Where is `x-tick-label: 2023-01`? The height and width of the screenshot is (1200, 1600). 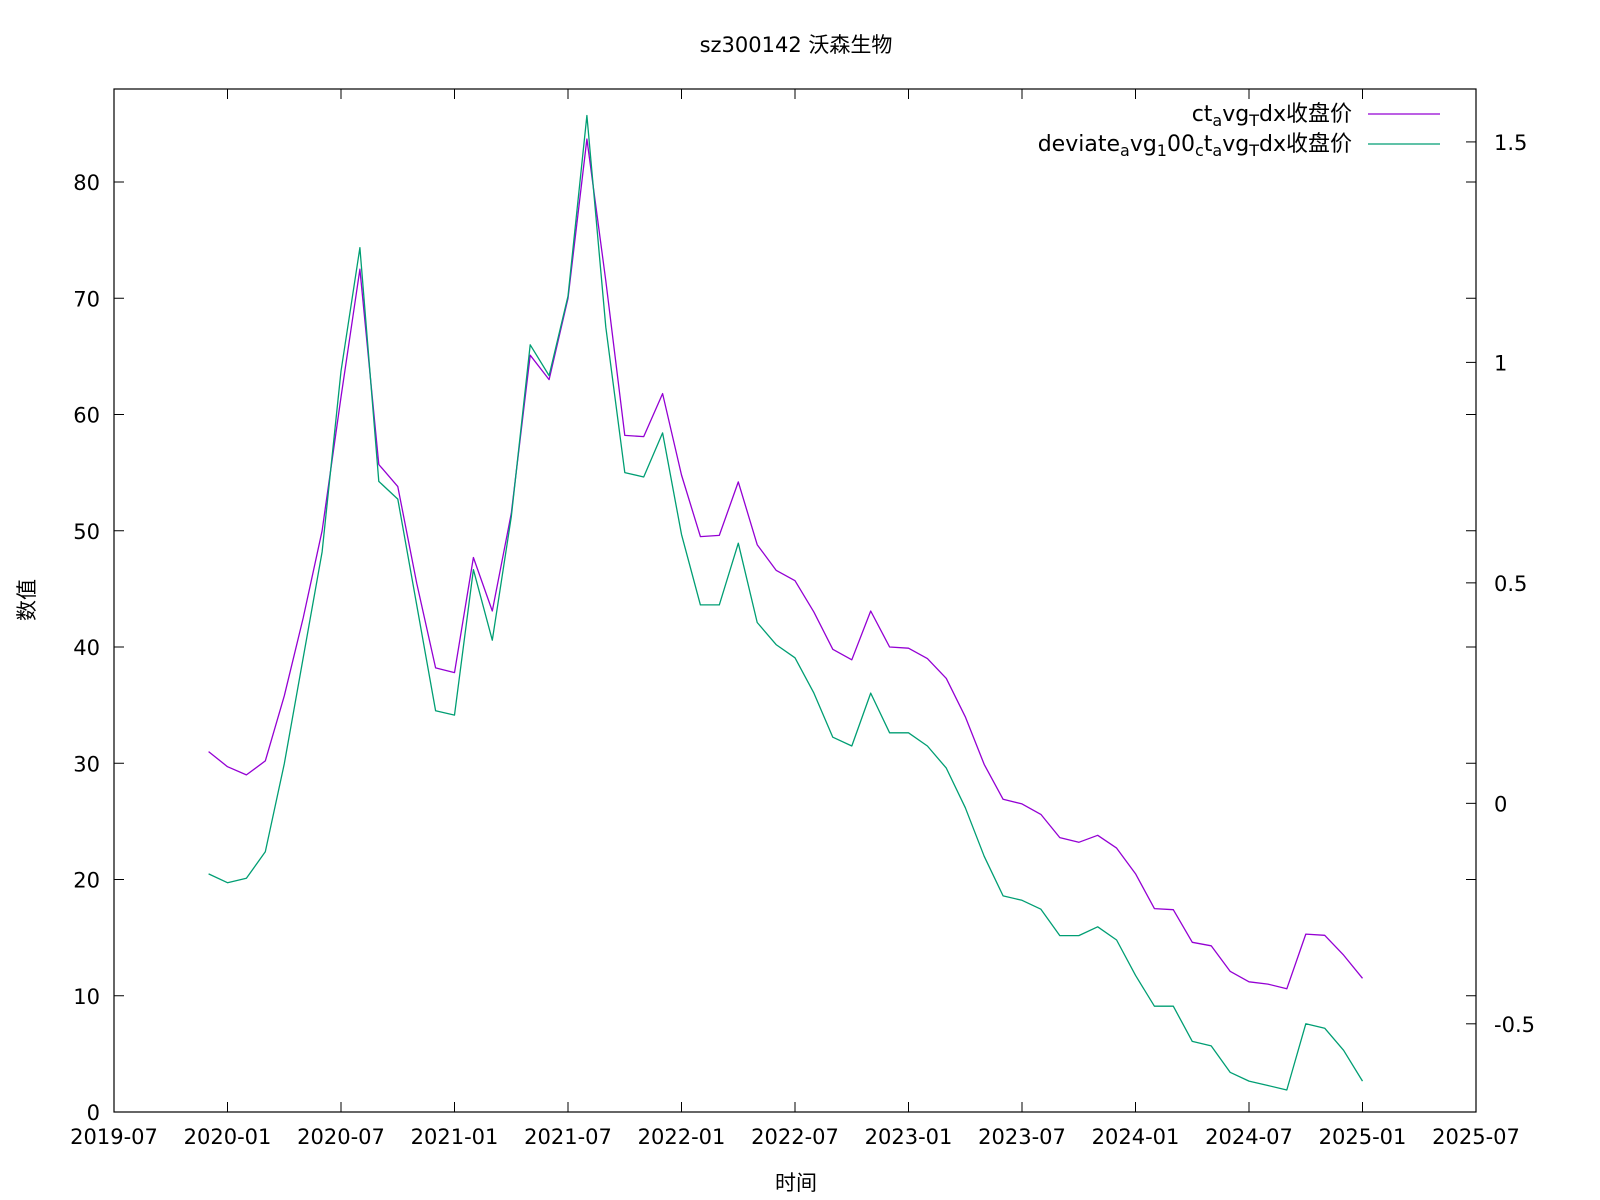 x-tick-label: 2023-01 is located at coordinates (909, 1137).